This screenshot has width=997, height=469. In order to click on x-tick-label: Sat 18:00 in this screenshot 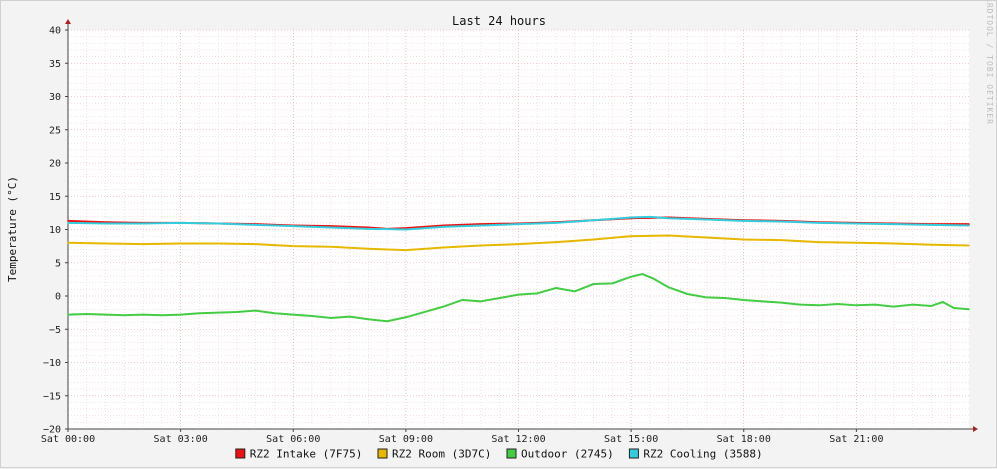, I will do `click(744, 439)`.